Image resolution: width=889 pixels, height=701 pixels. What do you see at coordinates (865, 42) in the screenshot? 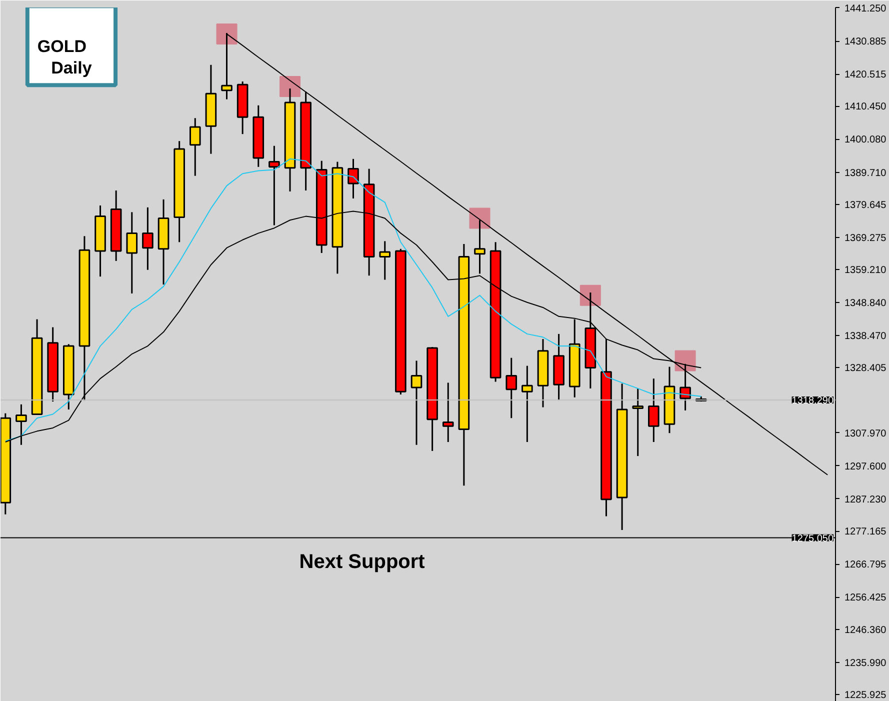
I see `y-tick-label: 1430.885` at bounding box center [865, 42].